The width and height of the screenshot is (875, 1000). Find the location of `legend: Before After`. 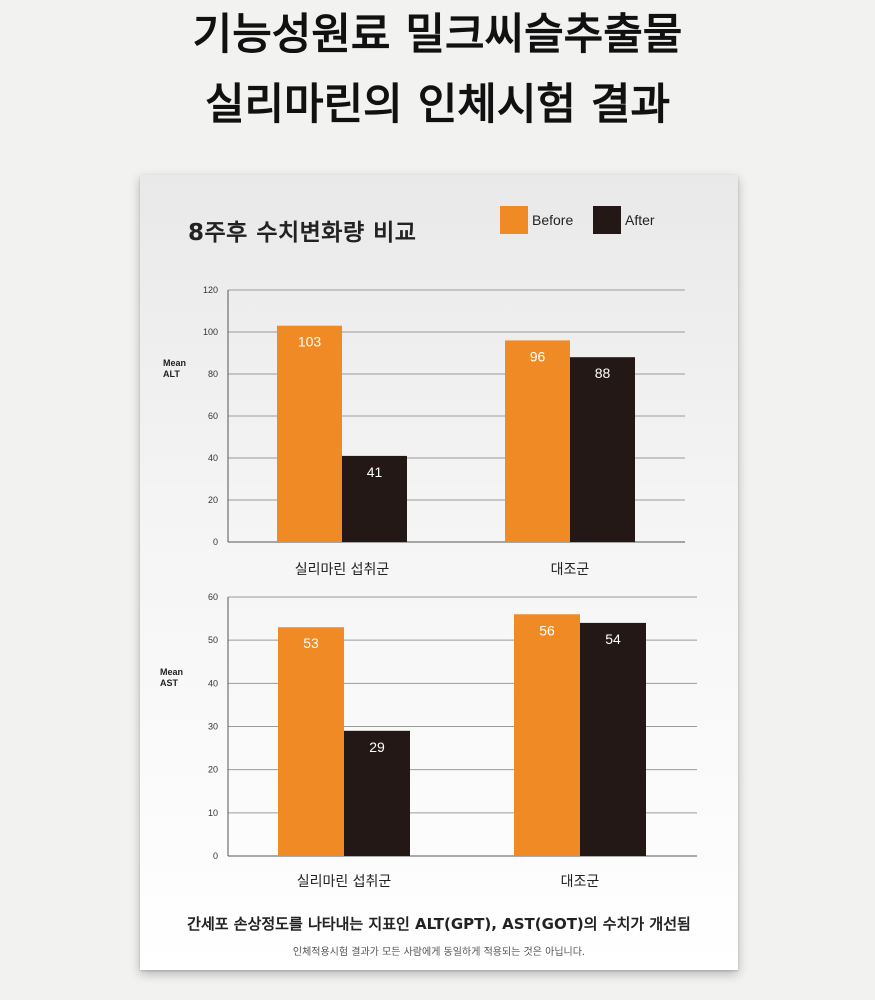

legend: Before After is located at coordinates (585, 221).